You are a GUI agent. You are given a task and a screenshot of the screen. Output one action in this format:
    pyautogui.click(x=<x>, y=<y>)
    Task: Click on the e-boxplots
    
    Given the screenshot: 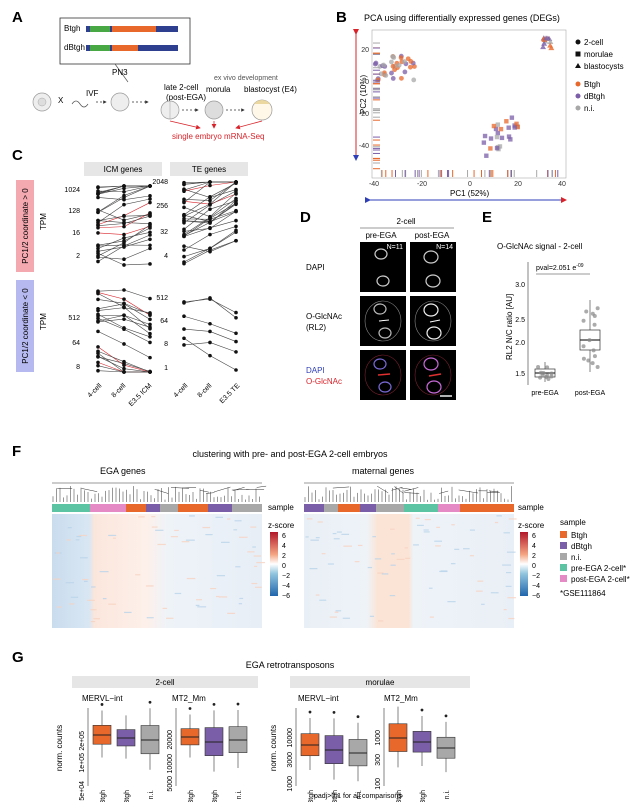 What is the action you would take?
    pyautogui.click(x=567, y=341)
    